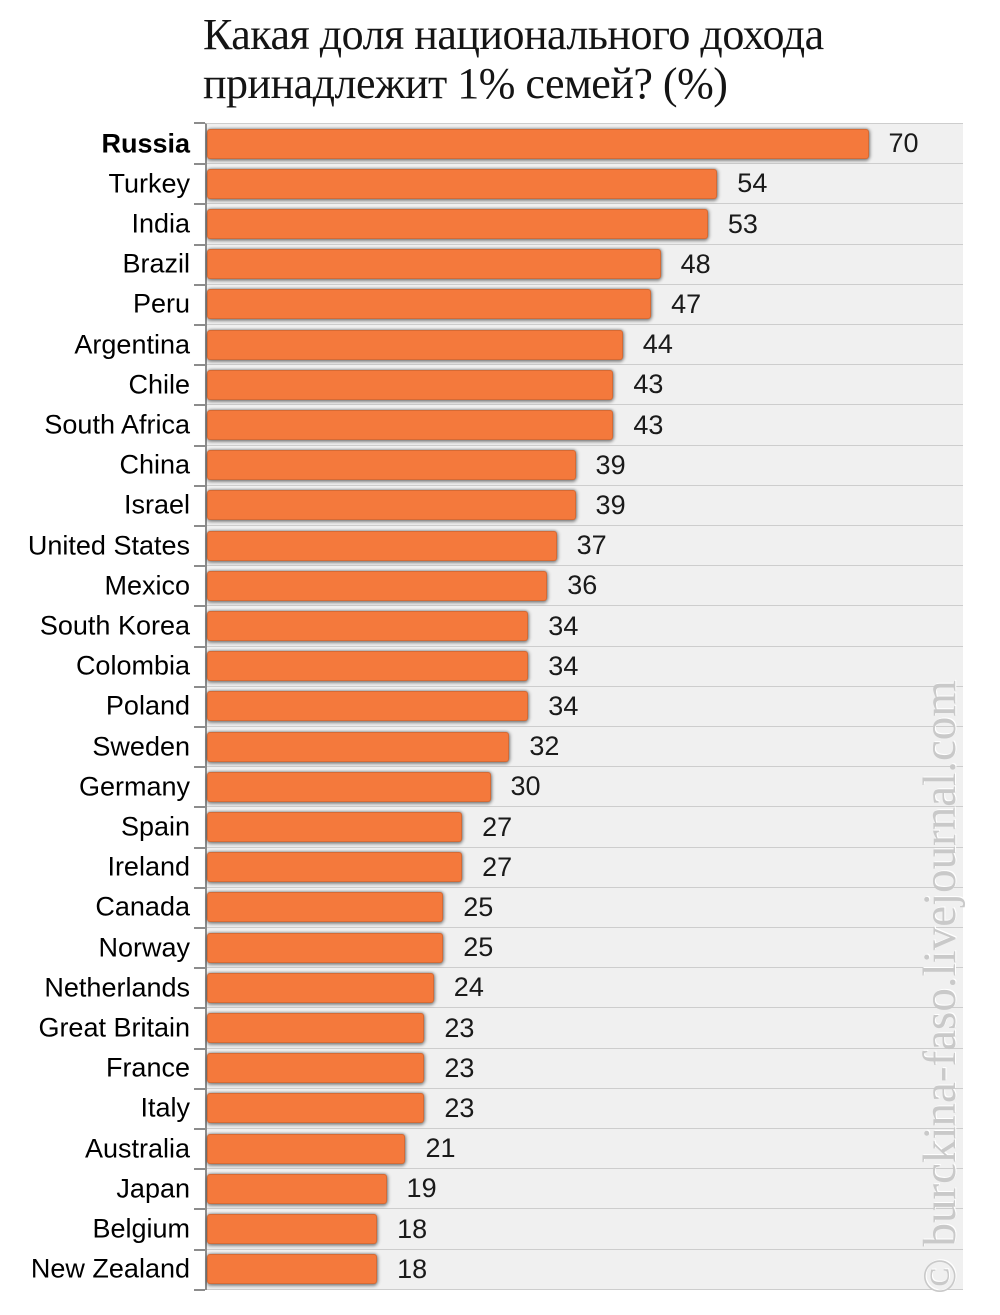  Describe the element at coordinates (154, 464) in the screenshot. I see `category-label: China` at that location.